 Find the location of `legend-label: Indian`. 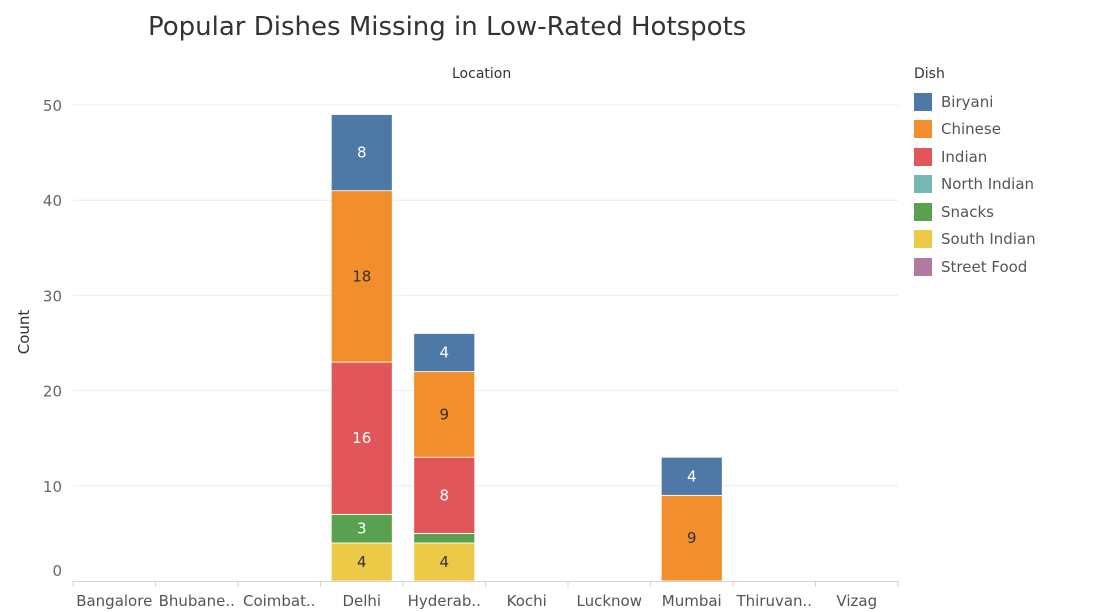

legend-label: Indian is located at coordinates (964, 156).